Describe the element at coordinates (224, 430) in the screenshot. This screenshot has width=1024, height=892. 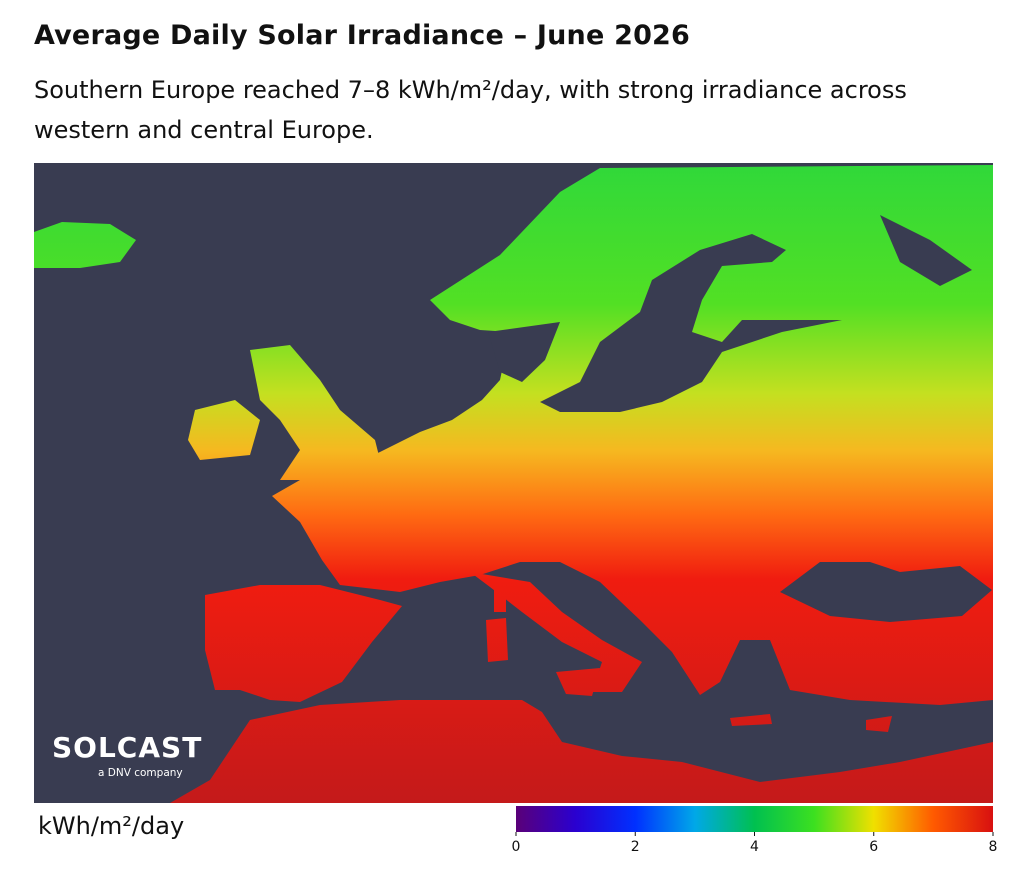
I see `ireland` at that location.